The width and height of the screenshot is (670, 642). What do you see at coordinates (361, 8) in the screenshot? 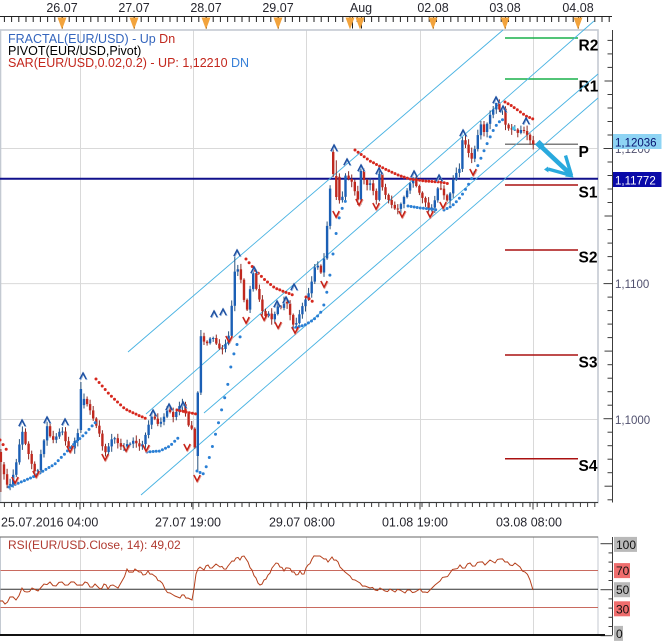
I see `svg-text: Aug` at bounding box center [361, 8].